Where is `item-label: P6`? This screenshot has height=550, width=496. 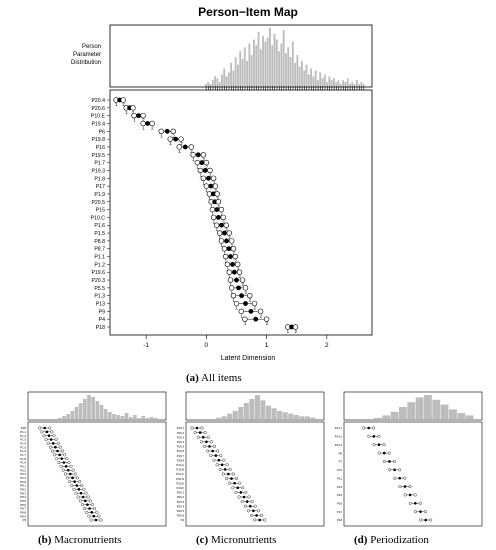
item-label: P6 is located at coordinates (102, 132).